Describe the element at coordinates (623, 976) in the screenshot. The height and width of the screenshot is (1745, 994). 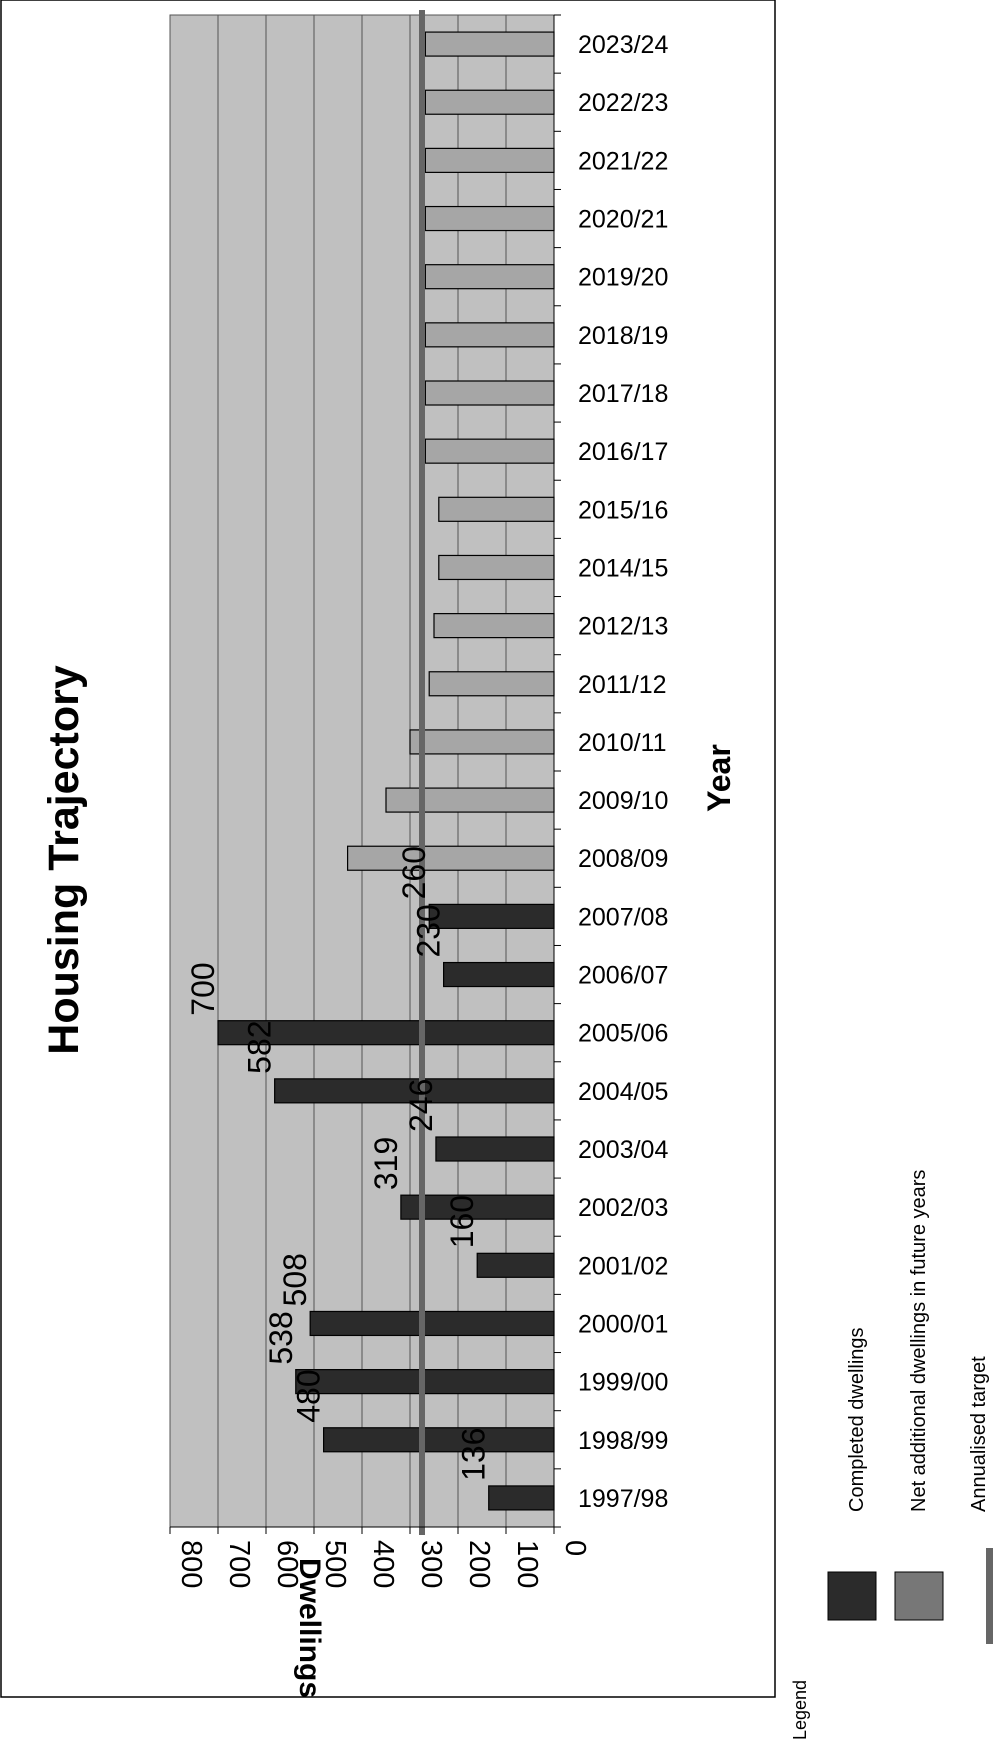
I see `category-tick-label: 2006/07` at that location.